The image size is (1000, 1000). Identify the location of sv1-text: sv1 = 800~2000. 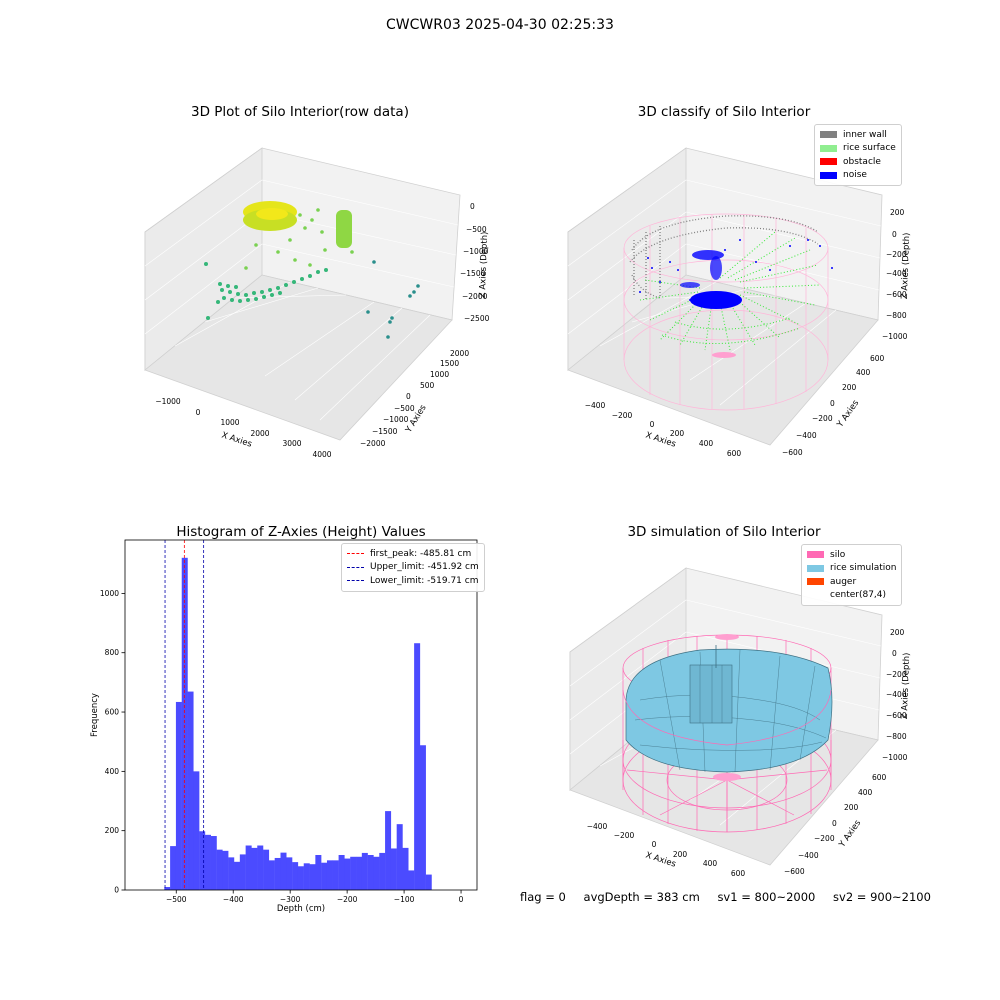
(766, 897).